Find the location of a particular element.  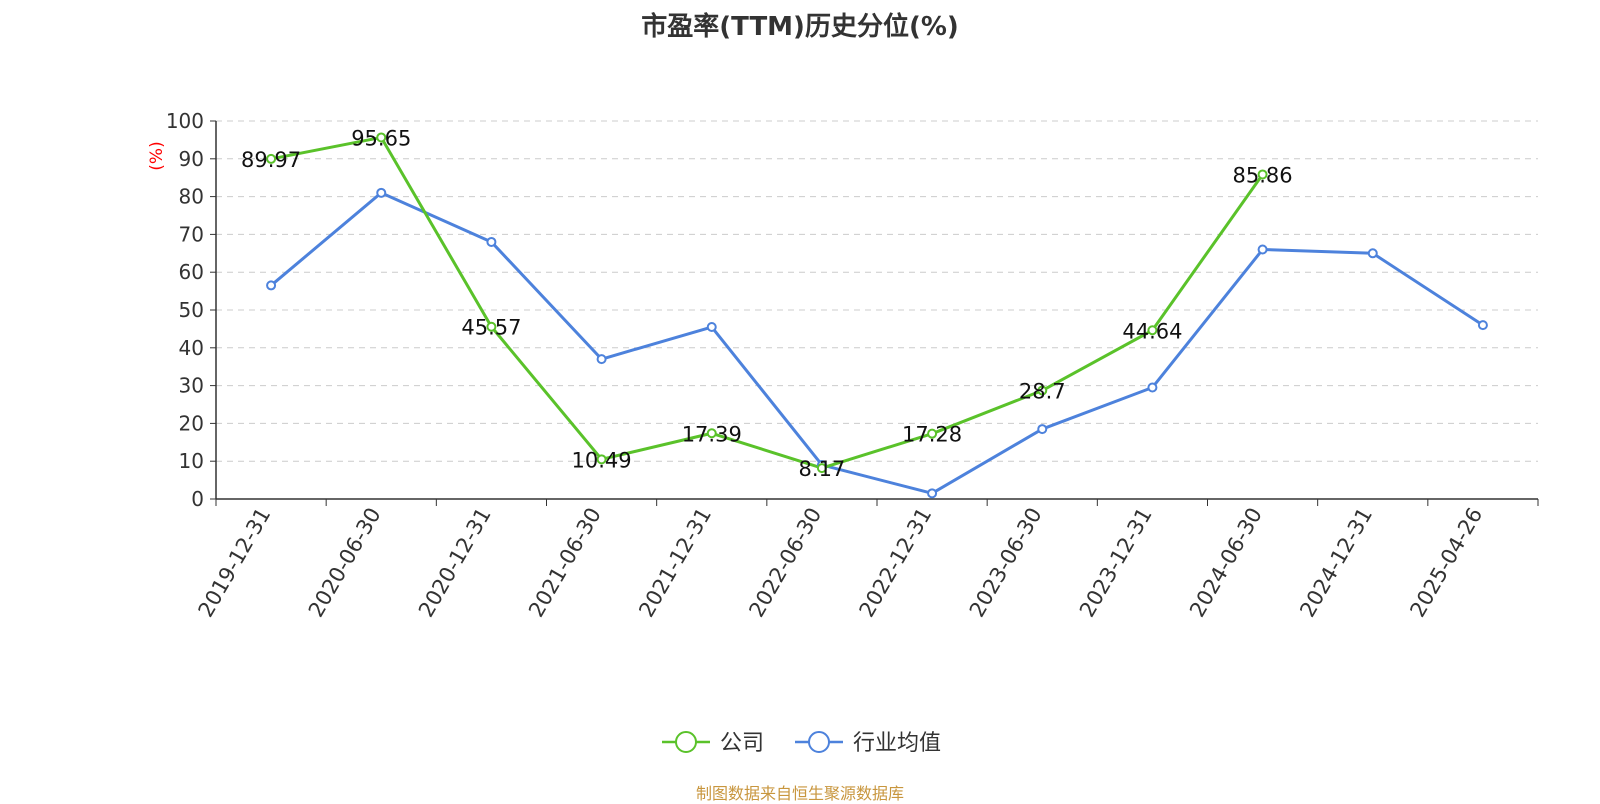

data-label: 17.28 is located at coordinates (932, 435).